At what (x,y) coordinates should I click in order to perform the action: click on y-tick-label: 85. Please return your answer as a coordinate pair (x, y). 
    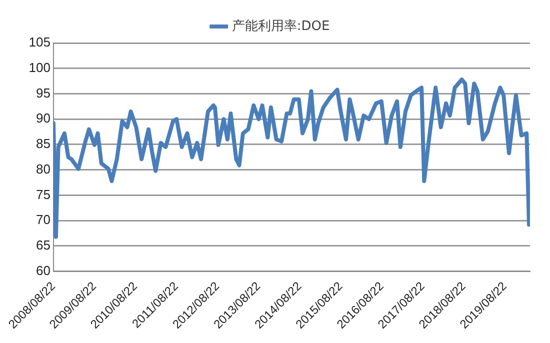
    Looking at the image, I should click on (43, 144).